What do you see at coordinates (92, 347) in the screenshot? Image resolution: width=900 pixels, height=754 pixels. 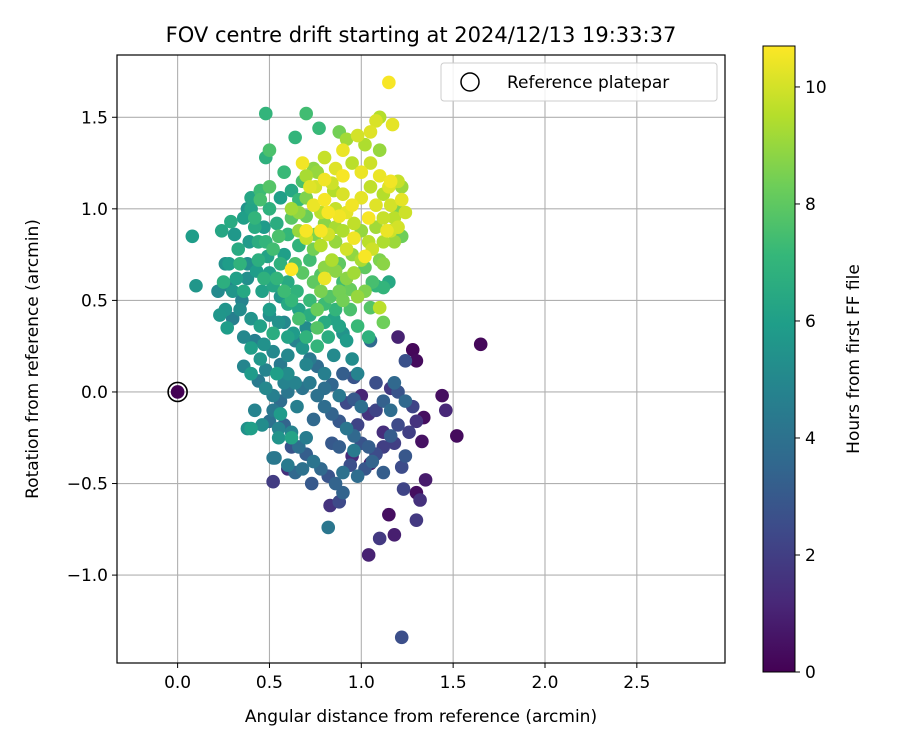 I see `y-axis-ticks: −1.0 −0.5 0.0 0.5 1.0 1.5` at bounding box center [92, 347].